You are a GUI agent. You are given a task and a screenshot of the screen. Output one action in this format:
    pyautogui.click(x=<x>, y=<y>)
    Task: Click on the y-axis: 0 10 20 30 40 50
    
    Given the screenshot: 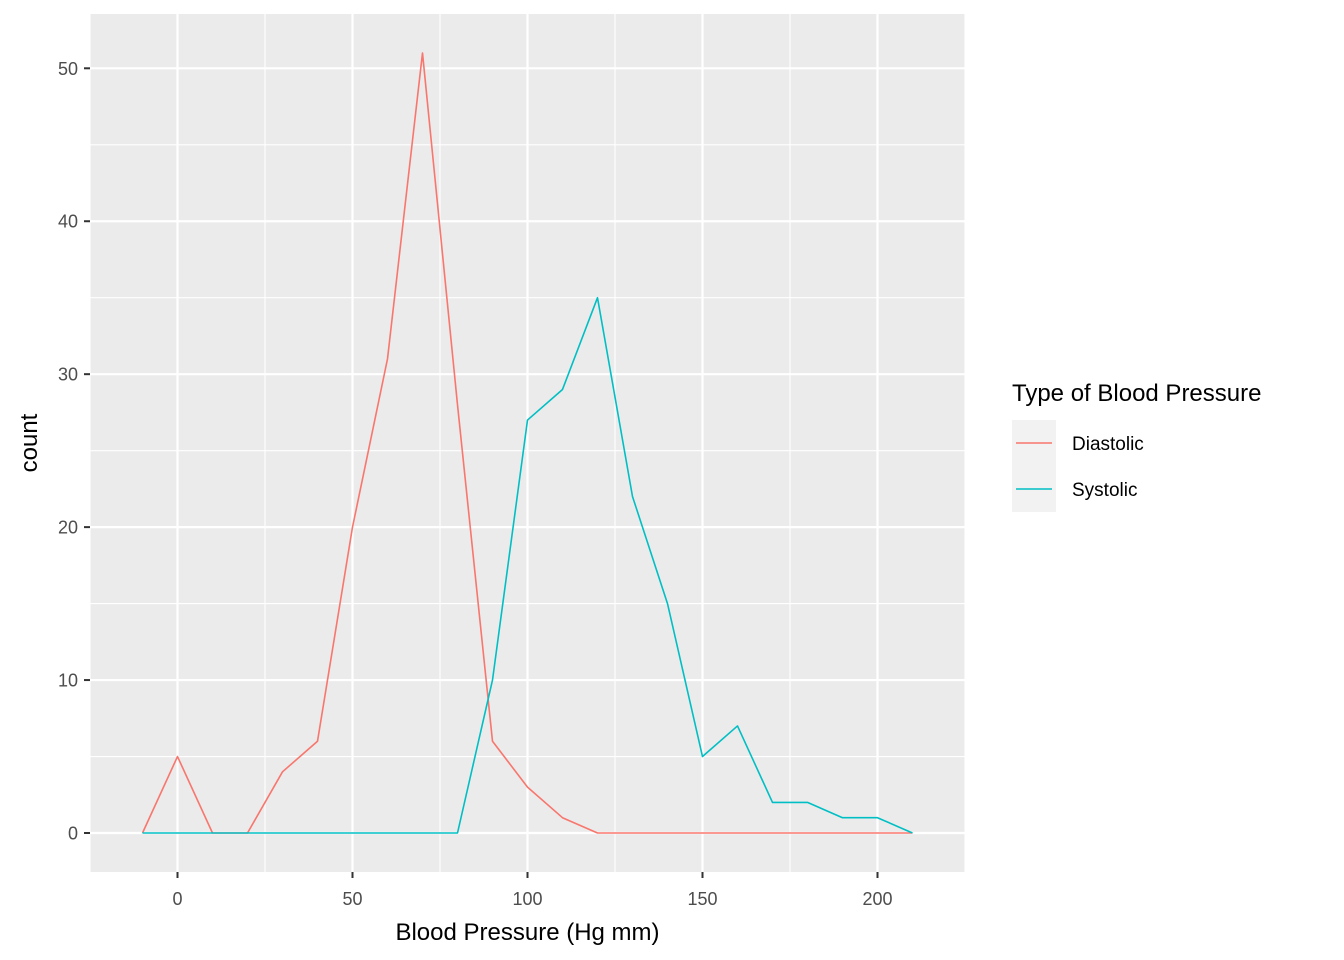 What is the action you would take?
    pyautogui.click(x=74, y=451)
    